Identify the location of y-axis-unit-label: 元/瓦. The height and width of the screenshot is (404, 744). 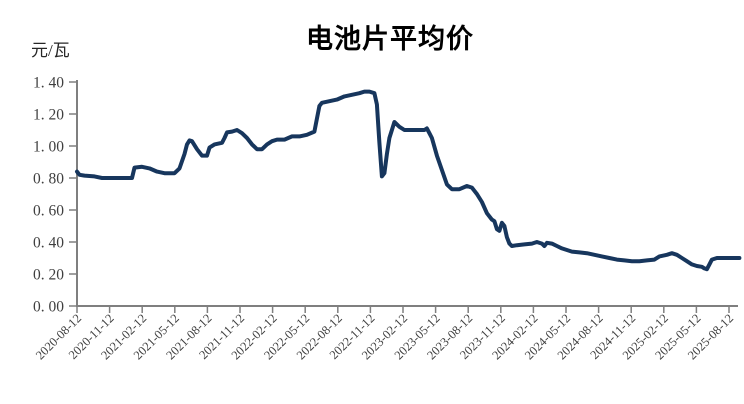
(50, 50).